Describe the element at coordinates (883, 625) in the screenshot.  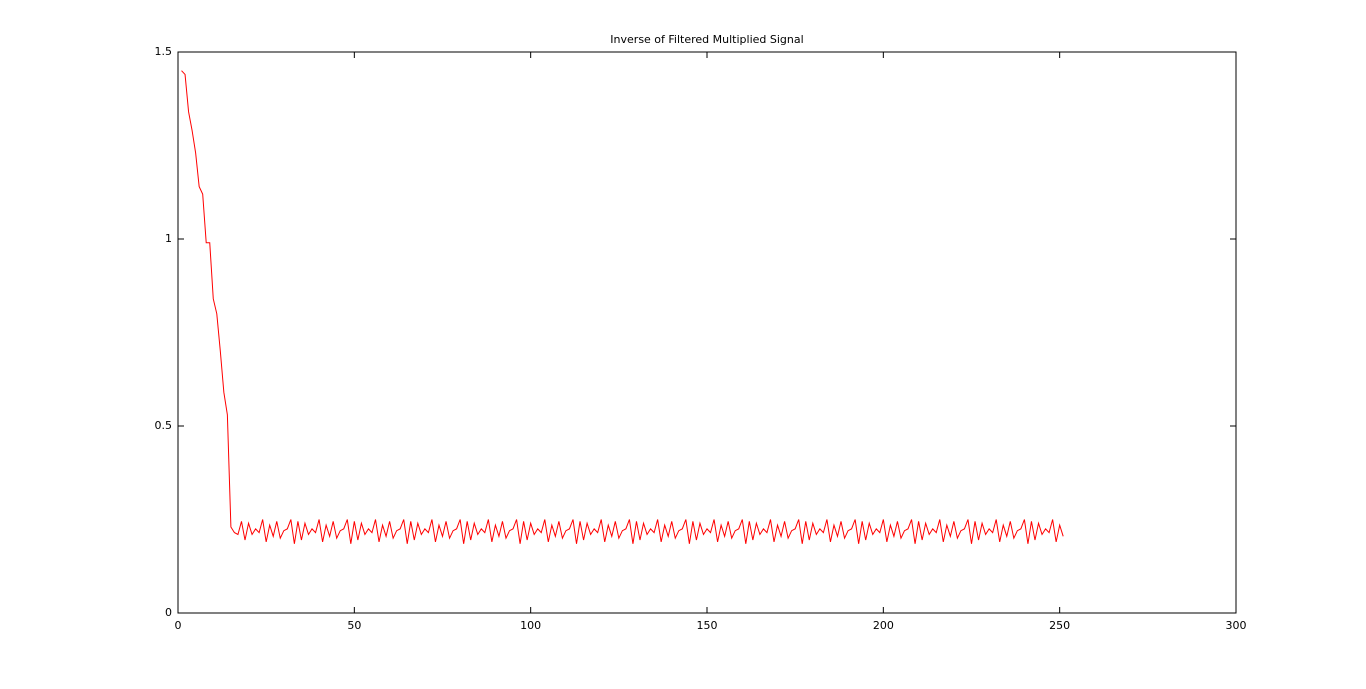
I see `x-tick-label: 200` at that location.